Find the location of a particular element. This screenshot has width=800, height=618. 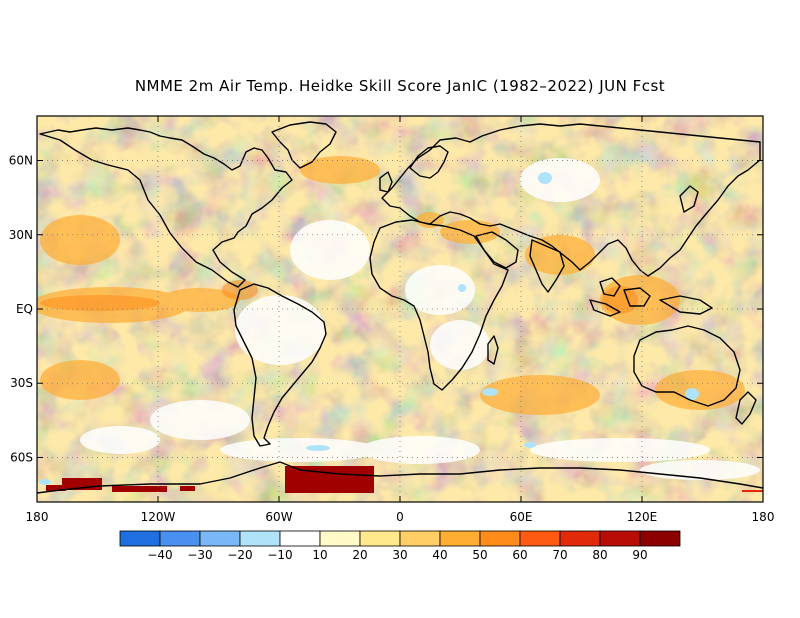

colorbar-label: 50 is located at coordinates (479, 555).